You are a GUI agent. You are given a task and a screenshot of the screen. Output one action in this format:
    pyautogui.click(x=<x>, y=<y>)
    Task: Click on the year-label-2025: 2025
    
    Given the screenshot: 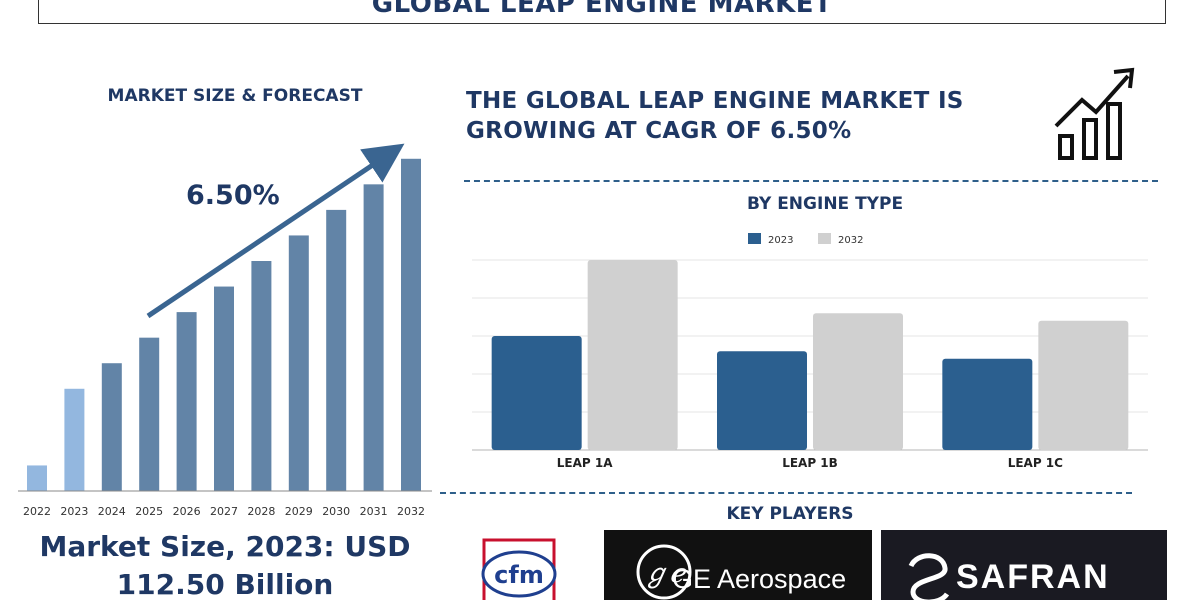 What is the action you would take?
    pyautogui.click(x=149, y=511)
    